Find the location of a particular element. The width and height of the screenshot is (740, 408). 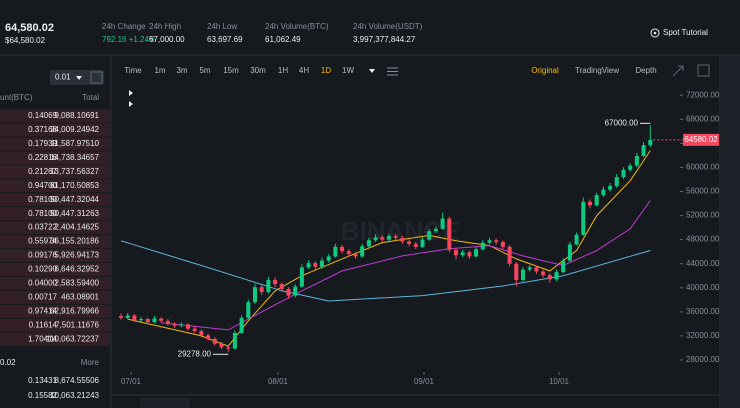

watermark: BINANCE is located at coordinates (400, 231).